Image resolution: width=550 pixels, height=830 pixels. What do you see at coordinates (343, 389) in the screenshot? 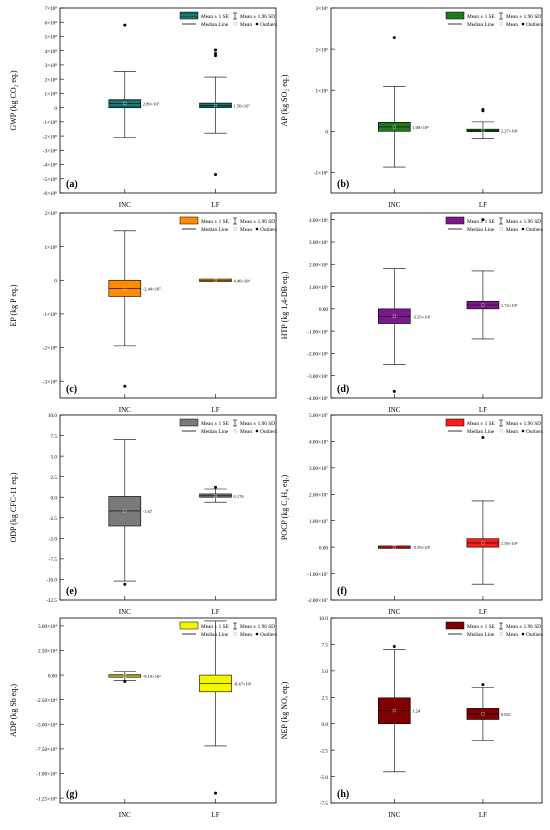
I see `panel-label: (d)` at bounding box center [343, 389].